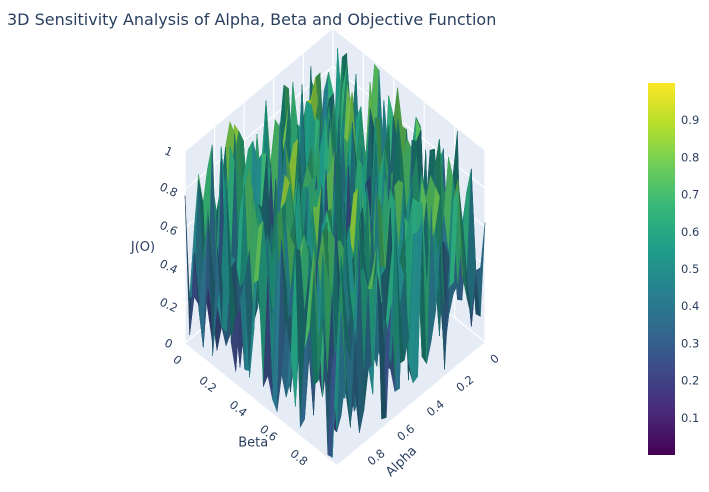  I want to click on z-axis-label: J(O), so click(142, 247).